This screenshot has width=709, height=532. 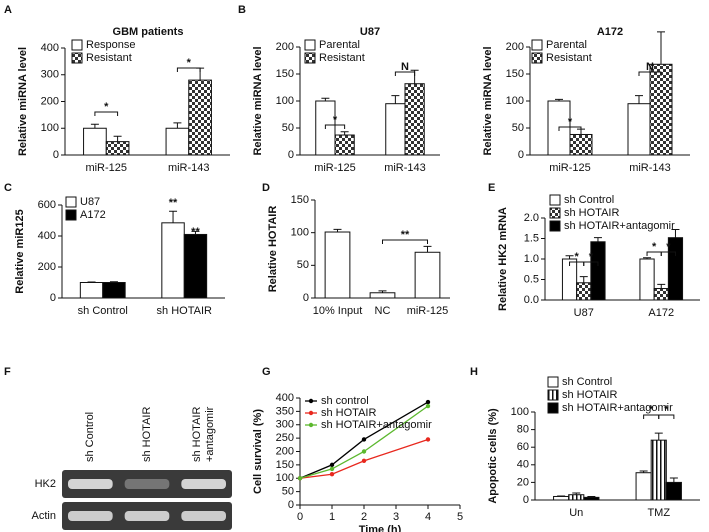 I want to click on x-tick-label: 10% Input, so click(x=338, y=311).